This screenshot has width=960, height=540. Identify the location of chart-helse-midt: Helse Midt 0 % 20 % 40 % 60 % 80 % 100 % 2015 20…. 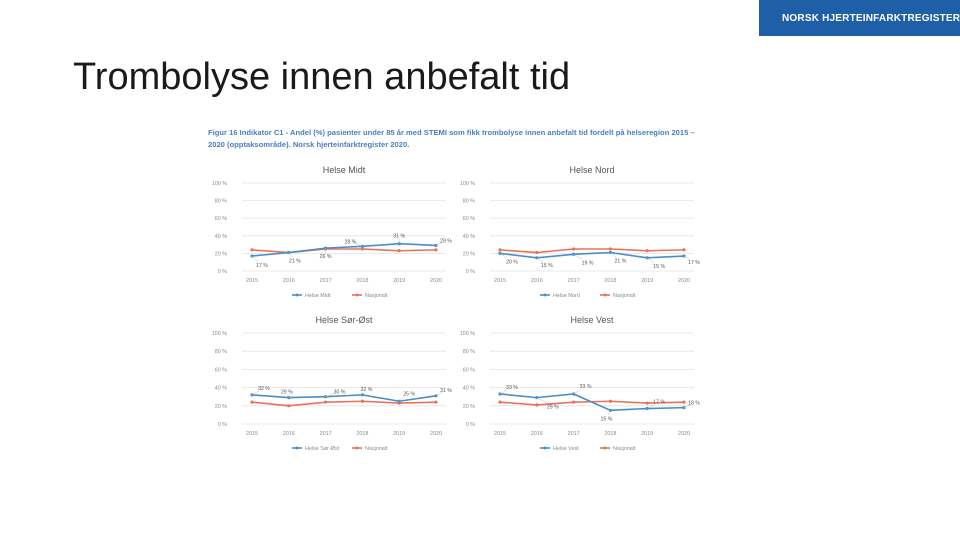
(334, 232).